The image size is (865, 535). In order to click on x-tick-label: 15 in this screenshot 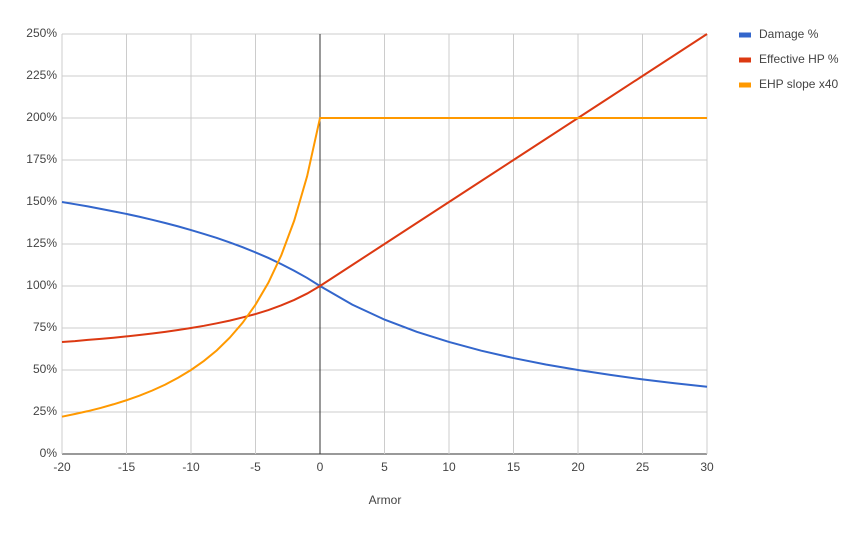, I will do `click(514, 467)`.